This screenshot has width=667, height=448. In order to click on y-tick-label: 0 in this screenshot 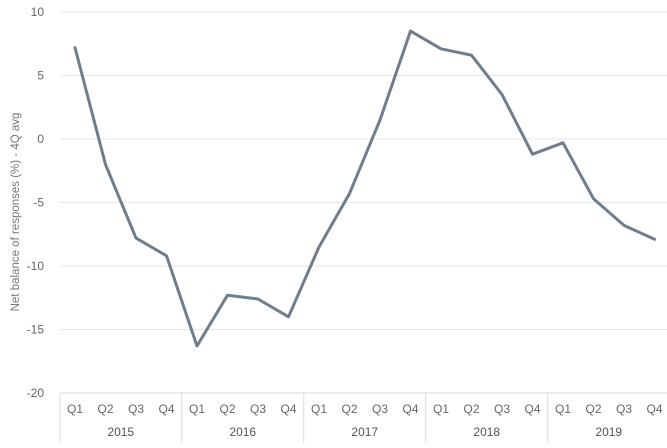, I will do `click(40, 139)`.